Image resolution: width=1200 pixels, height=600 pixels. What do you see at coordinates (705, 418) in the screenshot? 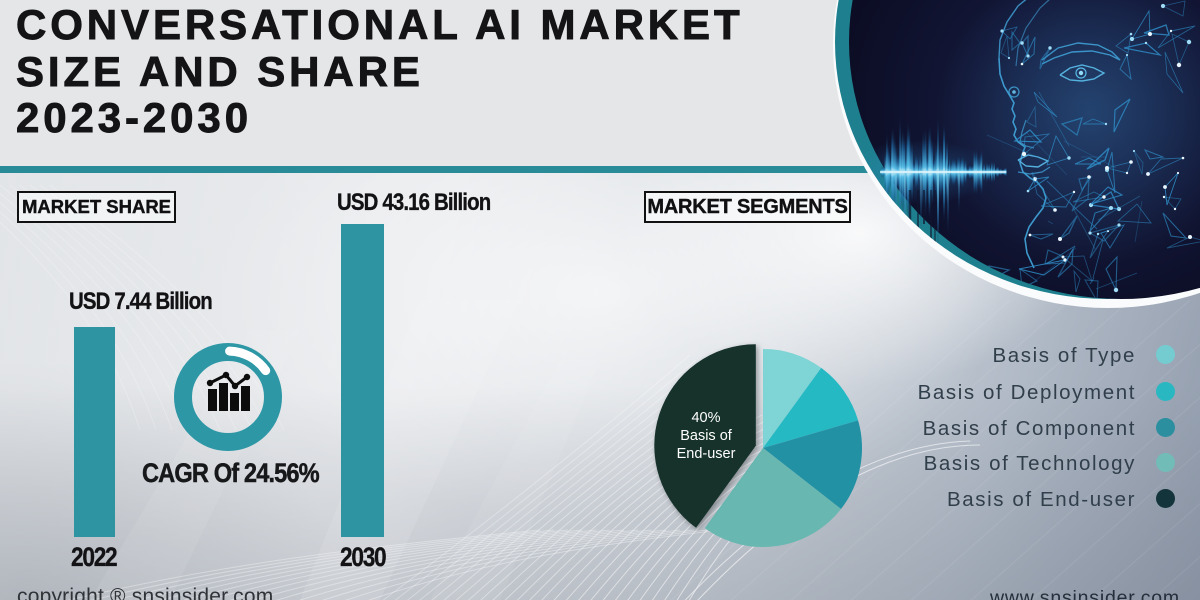
I see `svg-text: 40%` at bounding box center [705, 418].